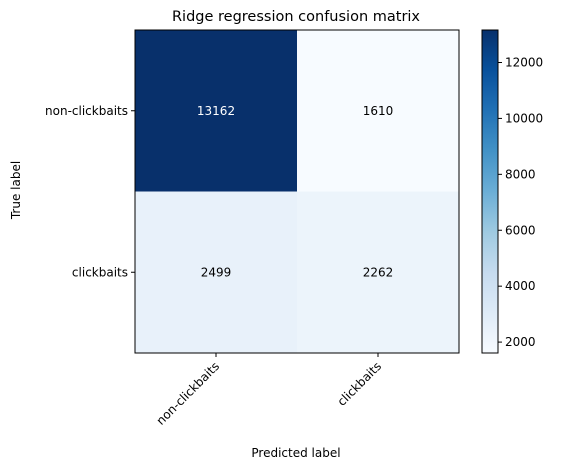 This screenshot has width=563, height=473. What do you see at coordinates (90, 191) in the screenshot?
I see `y-axis-ticks: non-clickbaits clickbaits` at bounding box center [90, 191].